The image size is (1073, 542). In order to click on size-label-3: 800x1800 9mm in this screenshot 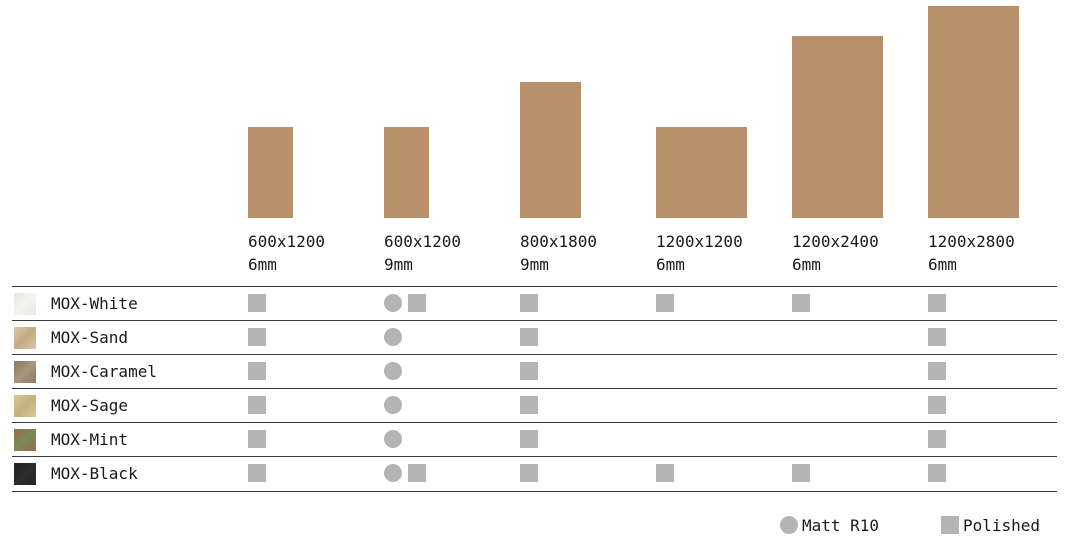, I will do `click(558, 253)`.